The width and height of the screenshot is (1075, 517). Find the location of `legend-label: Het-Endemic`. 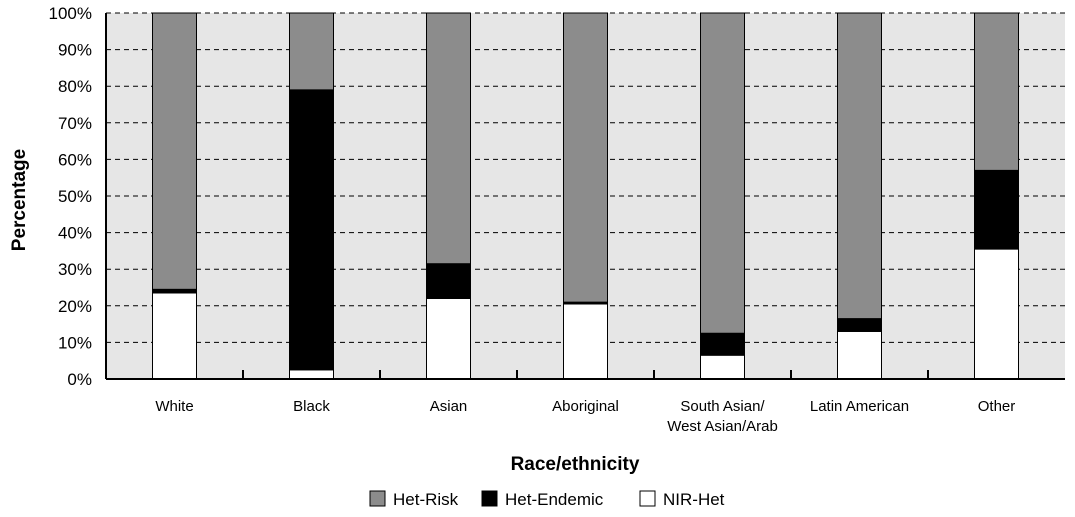

legend-label: Het-Endemic is located at coordinates (554, 499).